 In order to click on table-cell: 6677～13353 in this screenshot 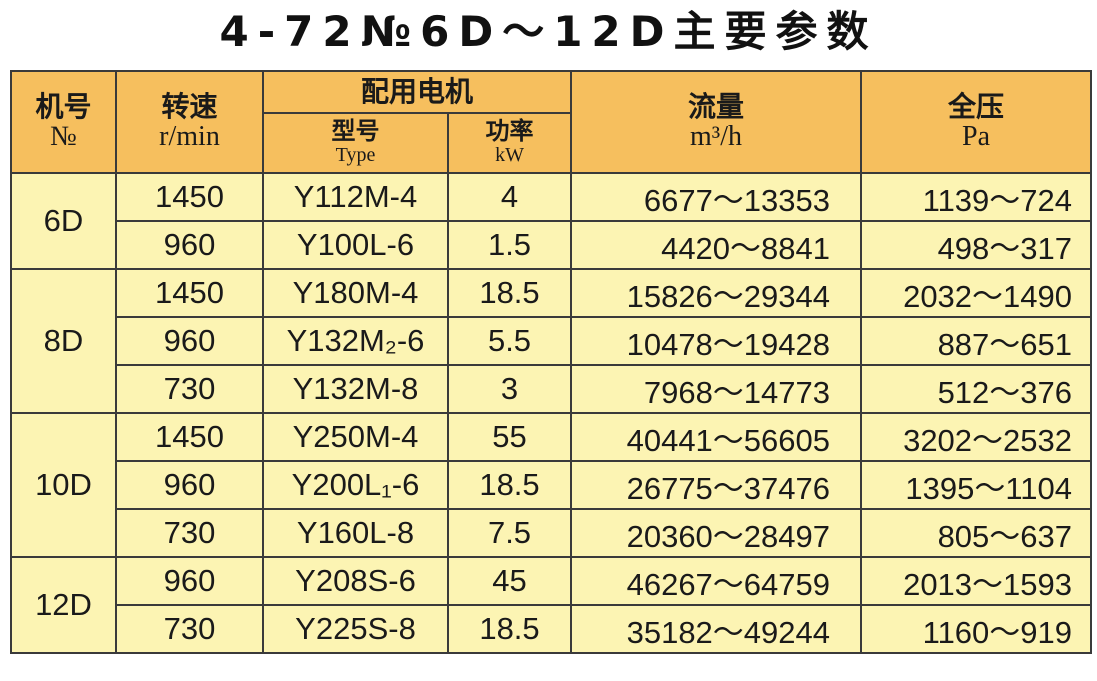, I will do `click(716, 197)`.